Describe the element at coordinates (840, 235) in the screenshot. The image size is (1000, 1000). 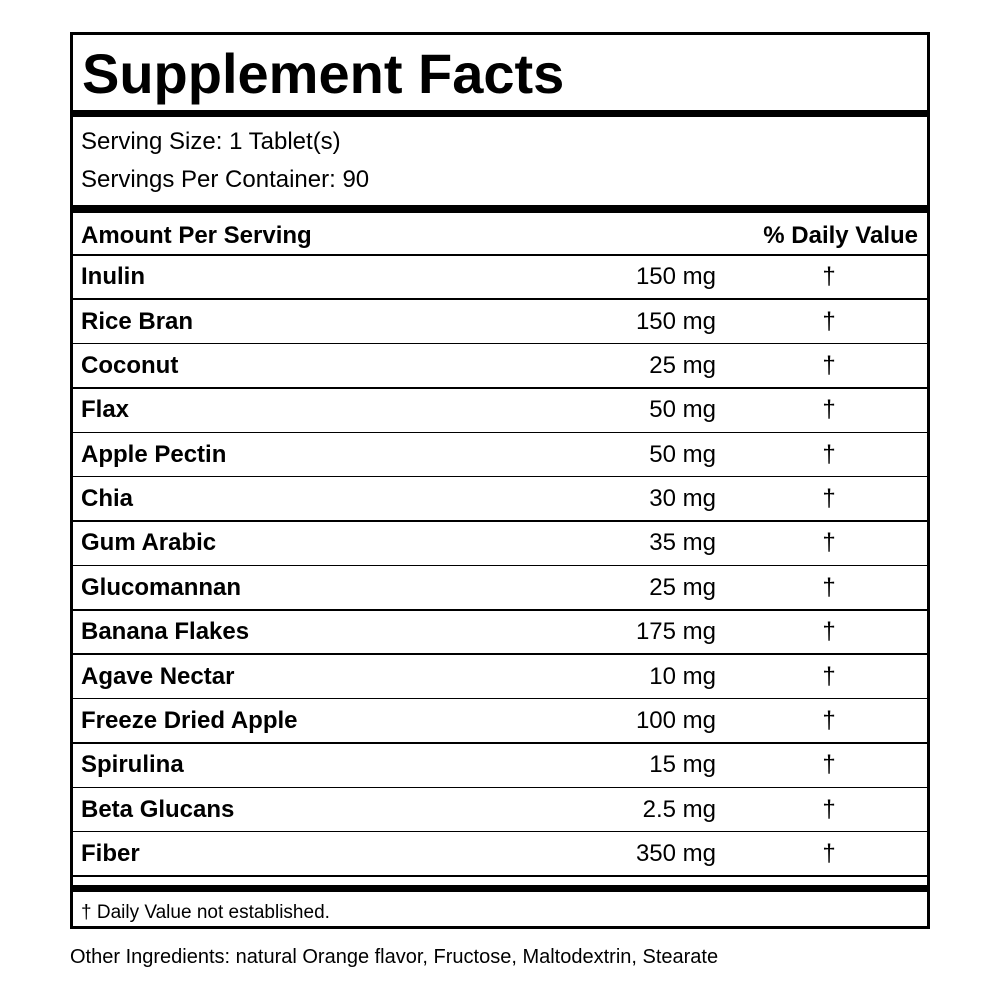
I see `column-header: % Daily Value` at that location.